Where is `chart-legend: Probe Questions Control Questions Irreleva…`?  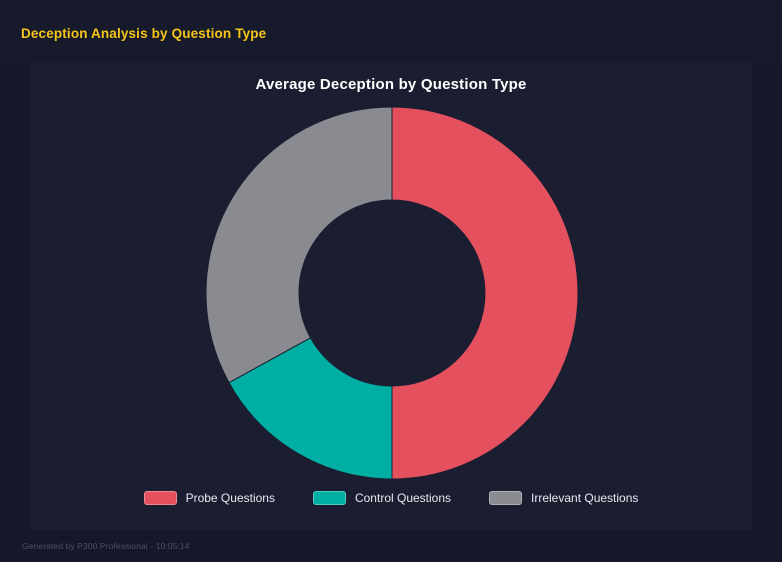
chart-legend: Probe Questions Control Questions Irreleva… is located at coordinates (391, 498).